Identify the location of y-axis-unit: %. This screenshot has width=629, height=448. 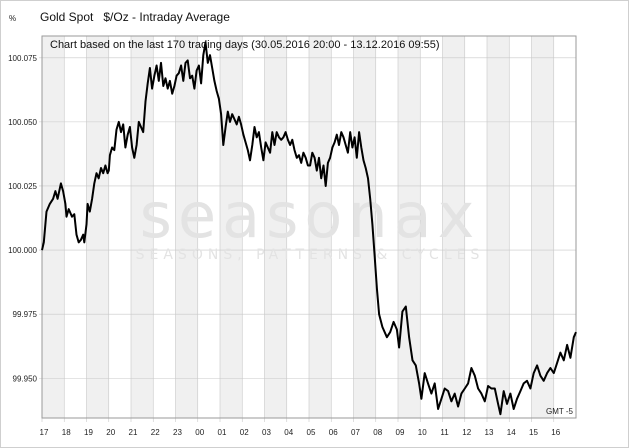
(13, 18).